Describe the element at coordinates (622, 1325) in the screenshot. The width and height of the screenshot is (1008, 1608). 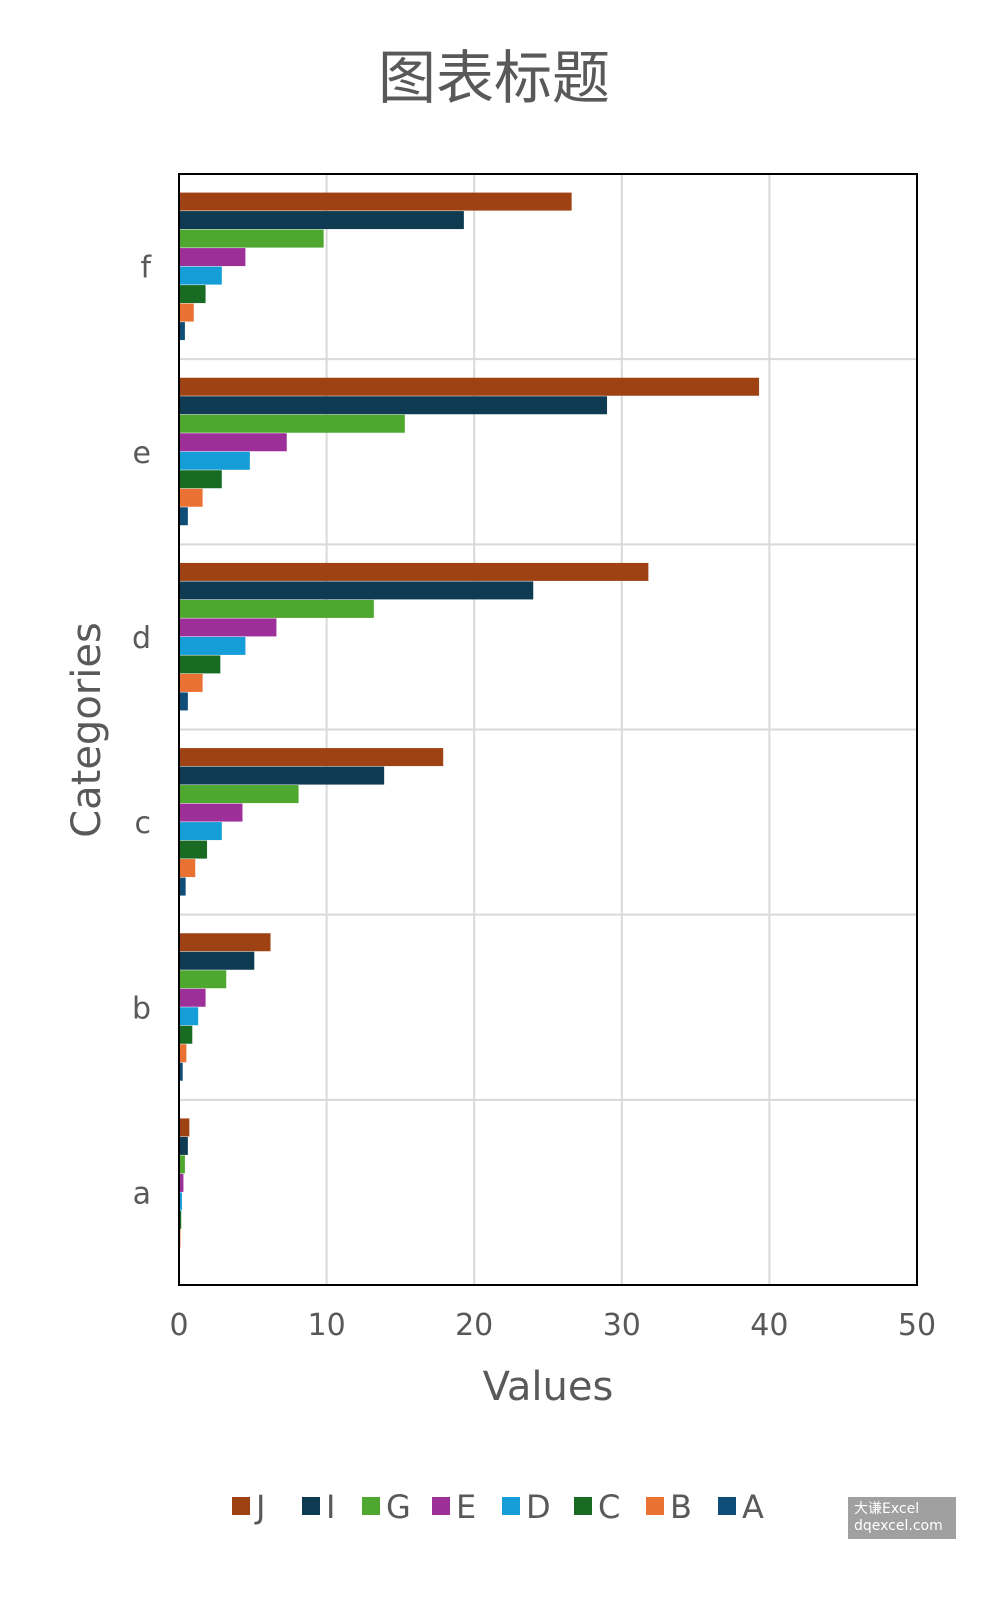
I see `x-tick-label: 30` at that location.